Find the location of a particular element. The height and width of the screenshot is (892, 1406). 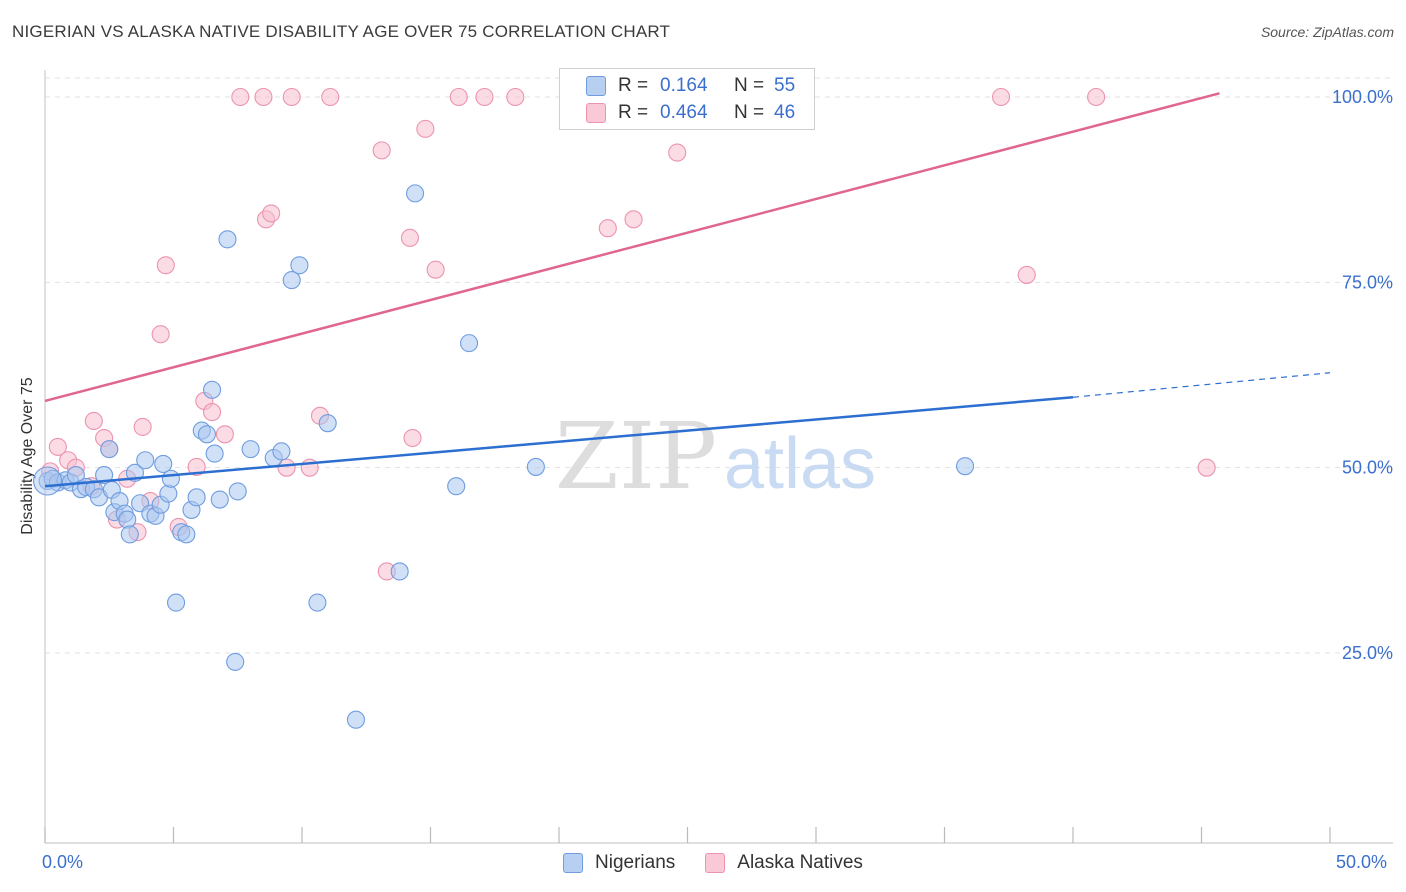

y-tick-label: 75.0% is located at coordinates (1367, 282).